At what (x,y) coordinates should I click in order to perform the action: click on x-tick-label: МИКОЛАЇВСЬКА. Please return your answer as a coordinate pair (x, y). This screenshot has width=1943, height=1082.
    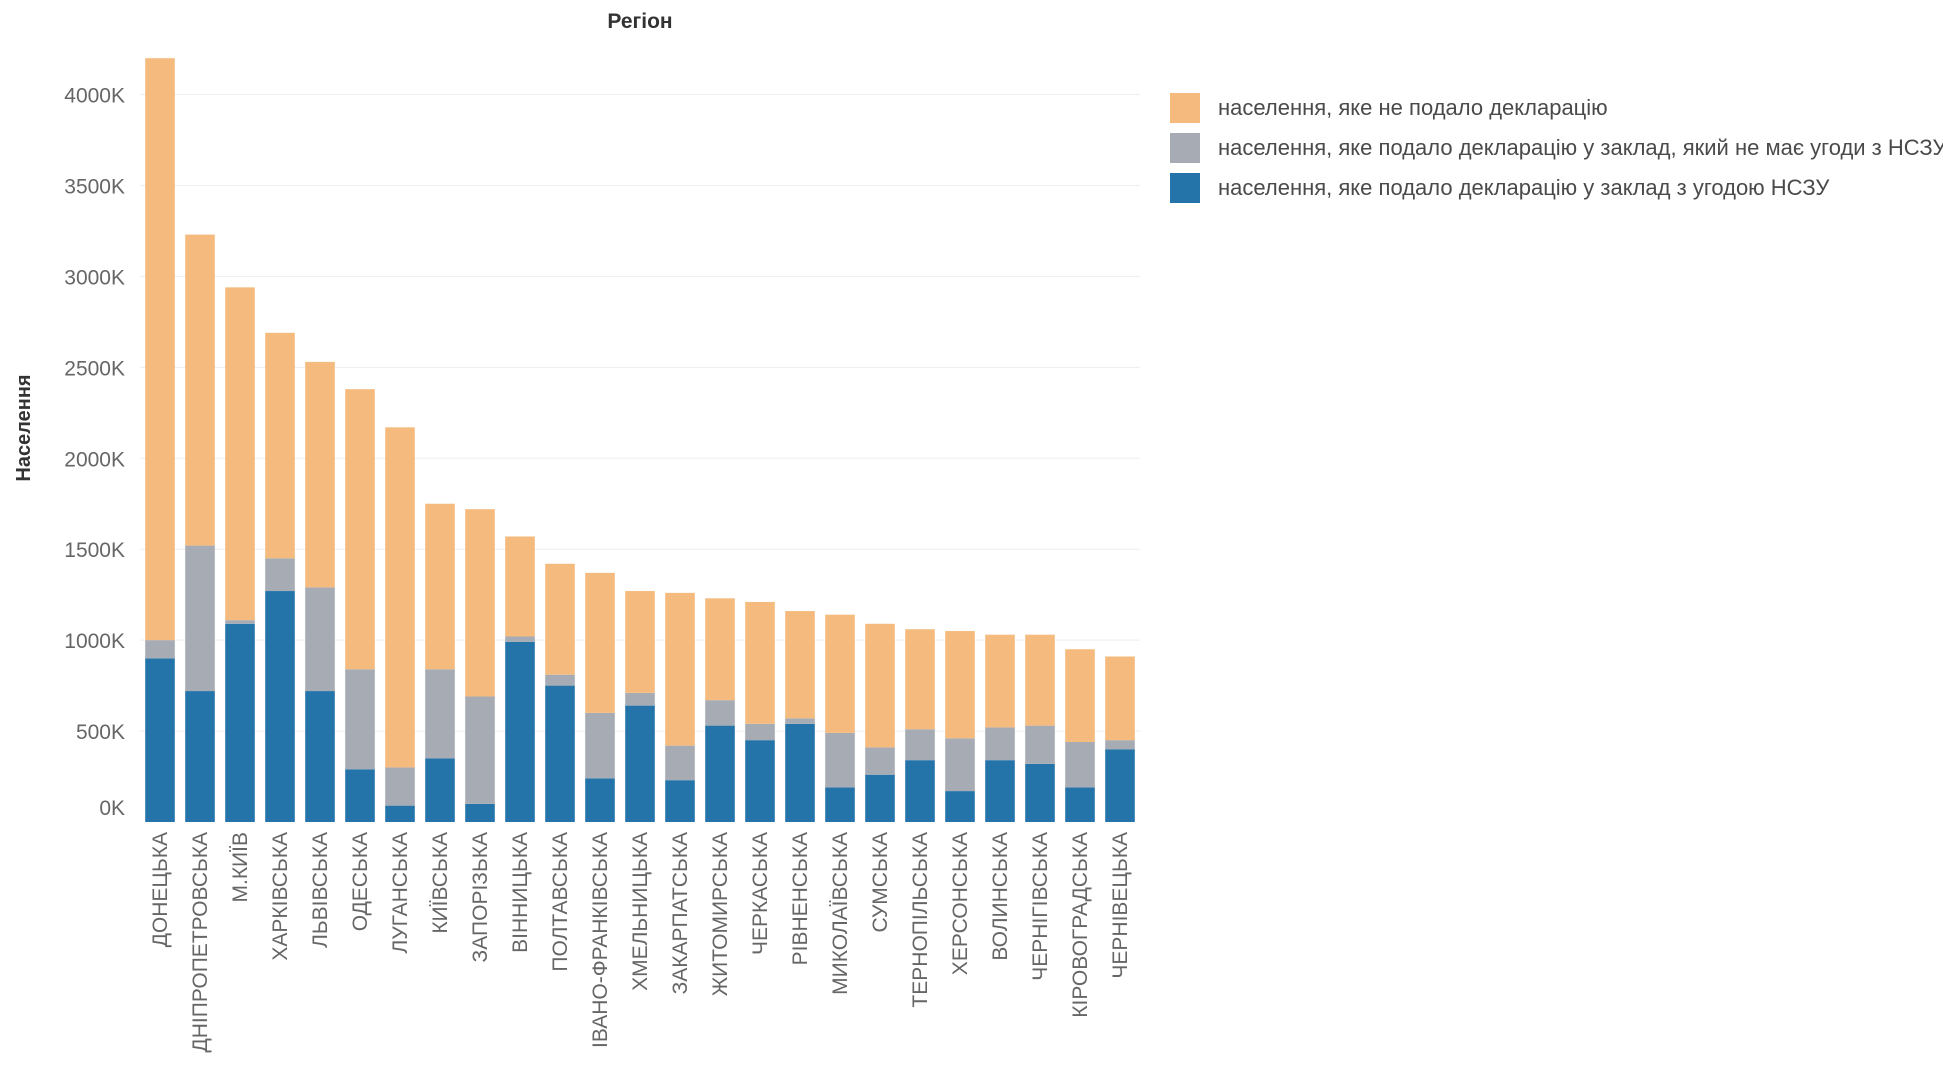
    Looking at the image, I should click on (840, 913).